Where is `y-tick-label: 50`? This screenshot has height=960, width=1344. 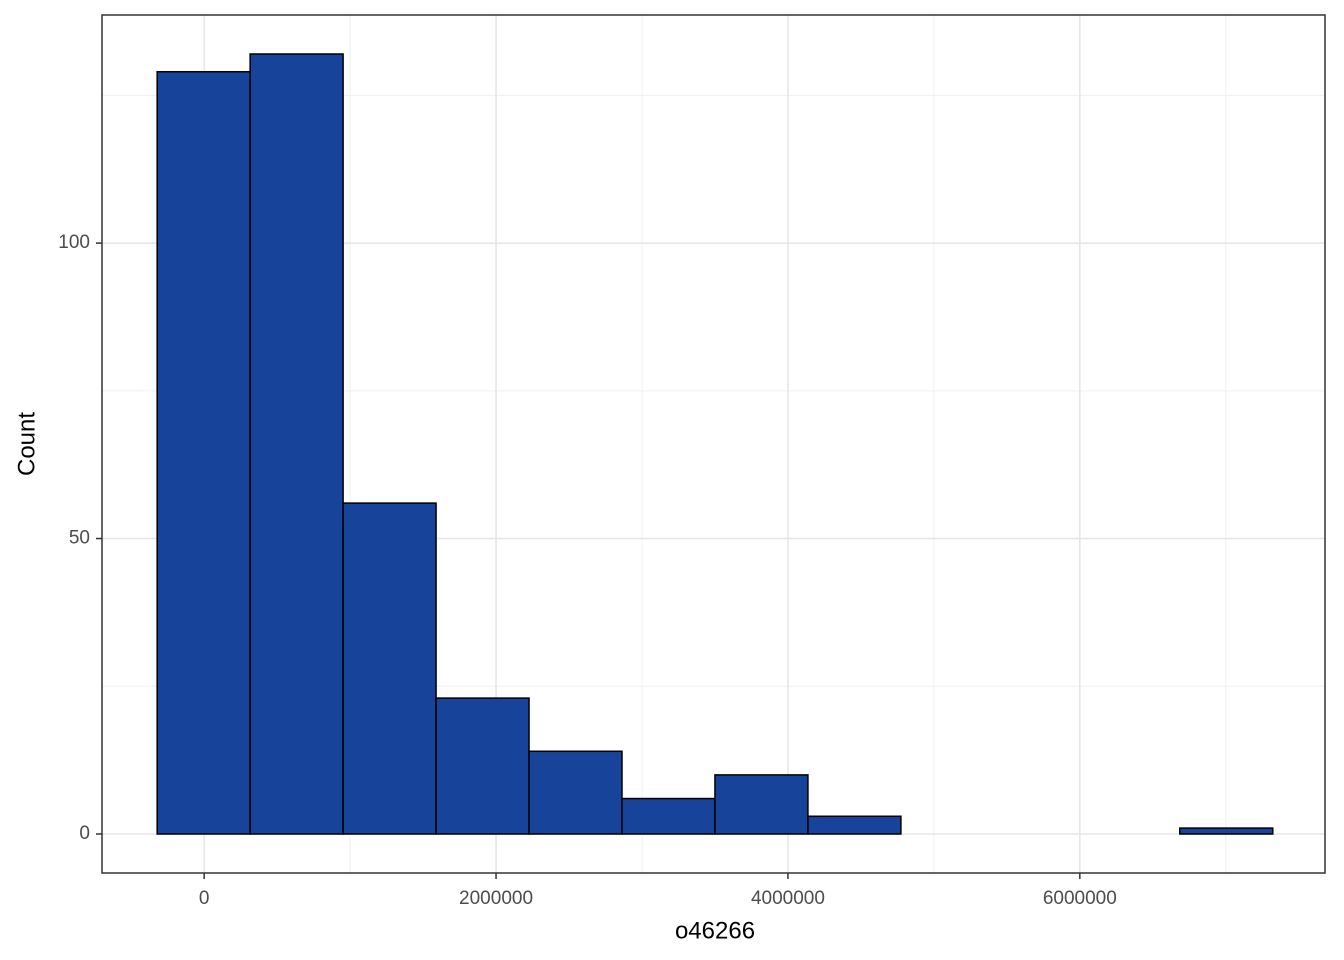
y-tick-label: 50 is located at coordinates (79, 538).